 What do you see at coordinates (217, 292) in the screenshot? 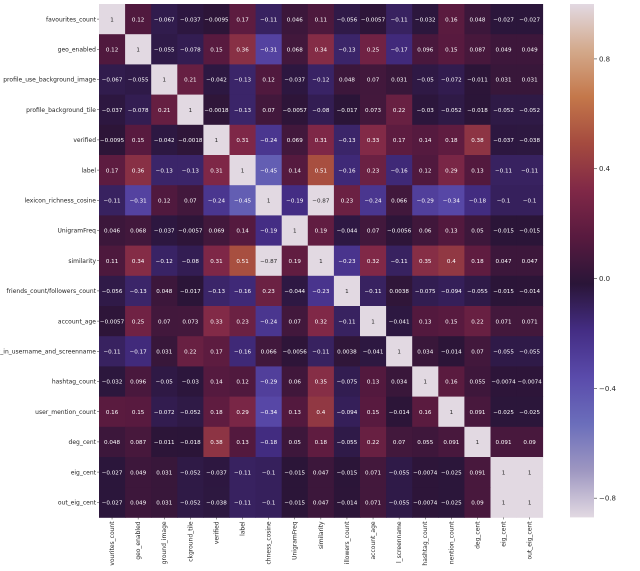
I see `cell-annotation: −0.13` at bounding box center [217, 292].